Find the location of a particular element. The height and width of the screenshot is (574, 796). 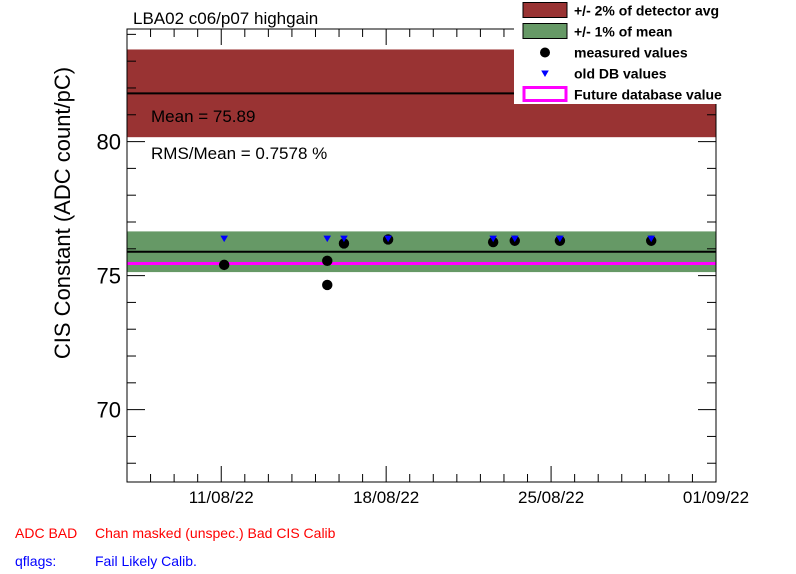

points-layer is located at coordinates (437, 262).